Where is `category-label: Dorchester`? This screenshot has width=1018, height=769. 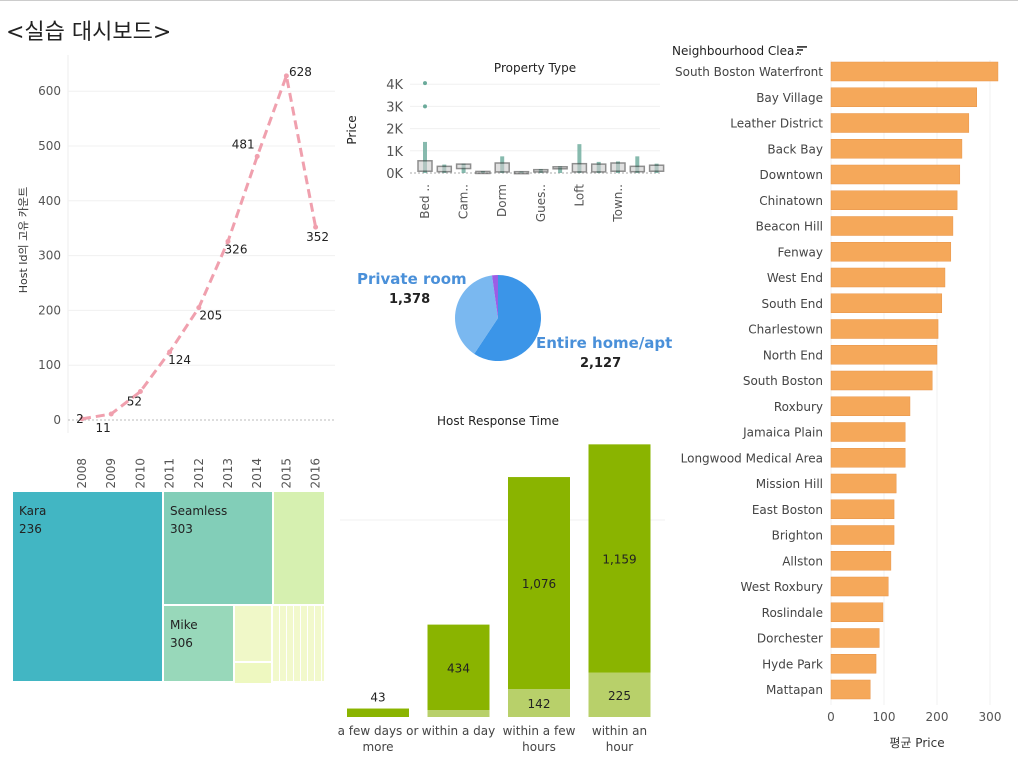 category-label: Dorchester is located at coordinates (790, 639).